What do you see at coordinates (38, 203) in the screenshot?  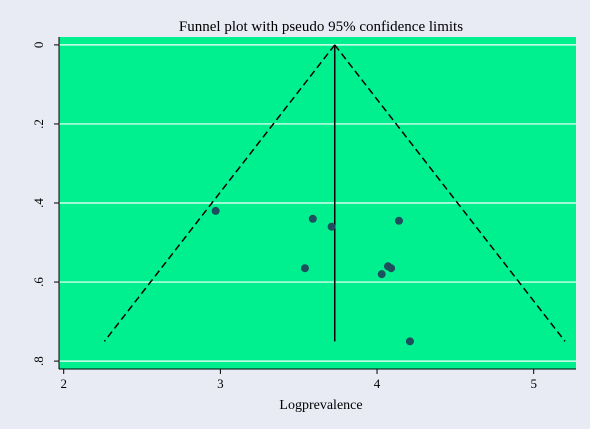 I see `y-tick-label: .4` at bounding box center [38, 203].